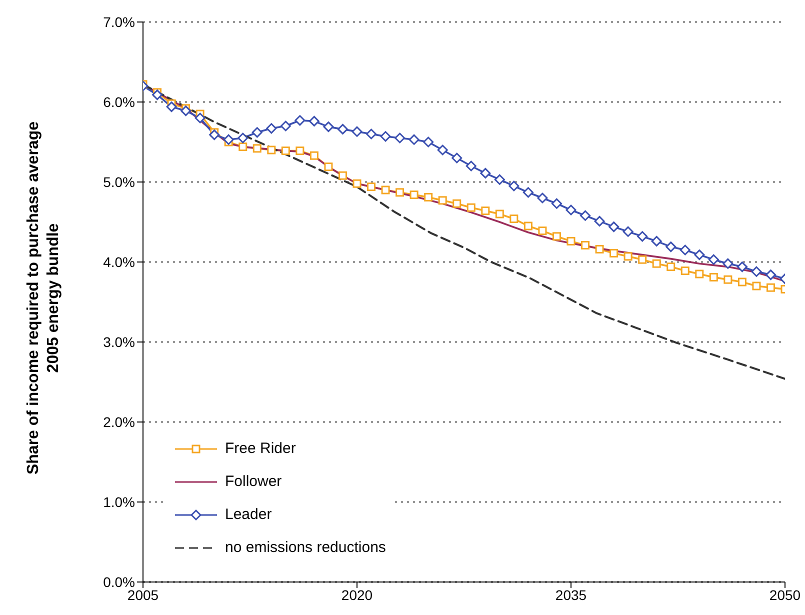 This screenshot has width=805, height=615. Describe the element at coordinates (260, 448) in the screenshot. I see `legend-label: Free Rider` at that location.